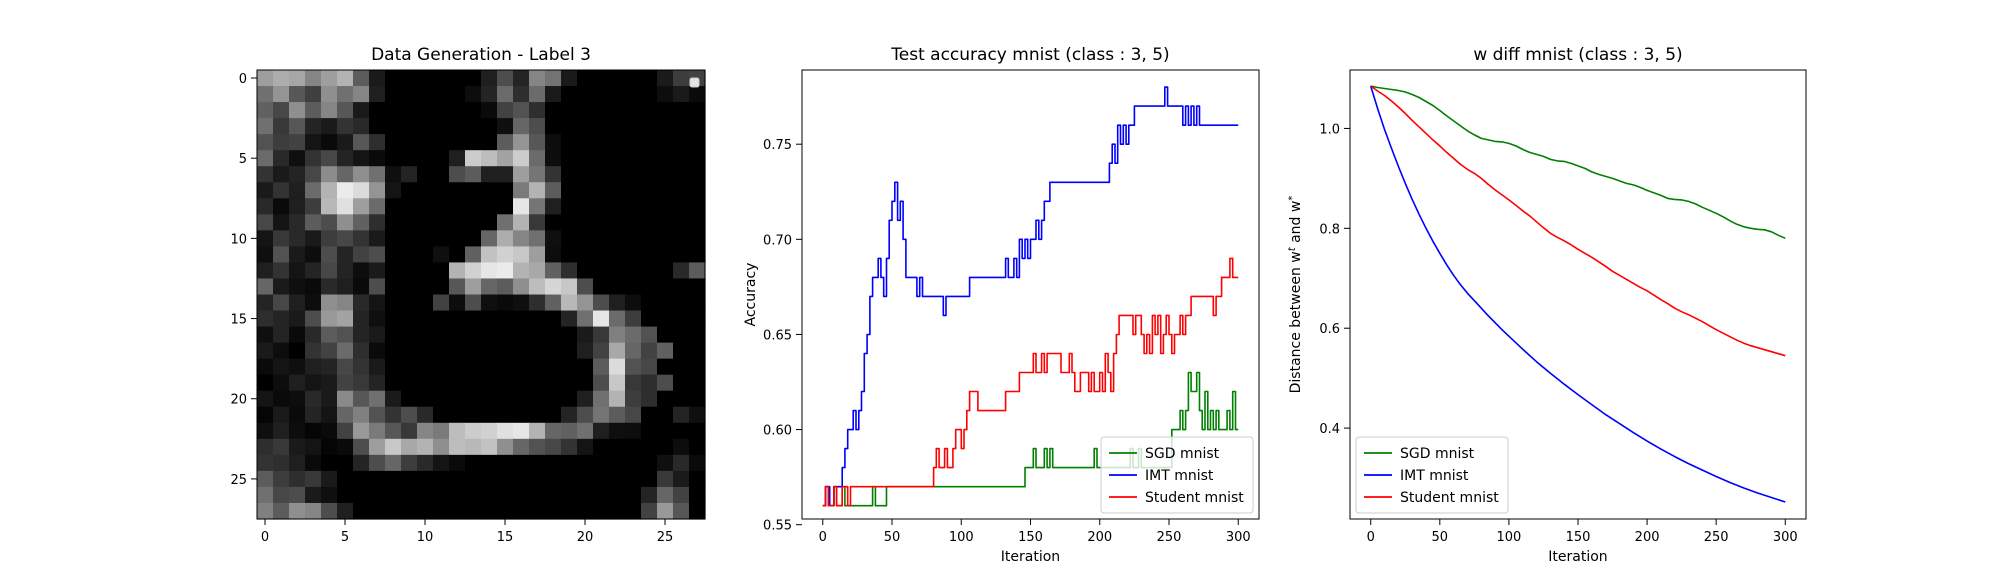 The width and height of the screenshot is (2000, 580). What do you see at coordinates (1577, 55) in the screenshot?
I see `chart-title: w diff mnist (class : 3, 5)` at bounding box center [1577, 55].